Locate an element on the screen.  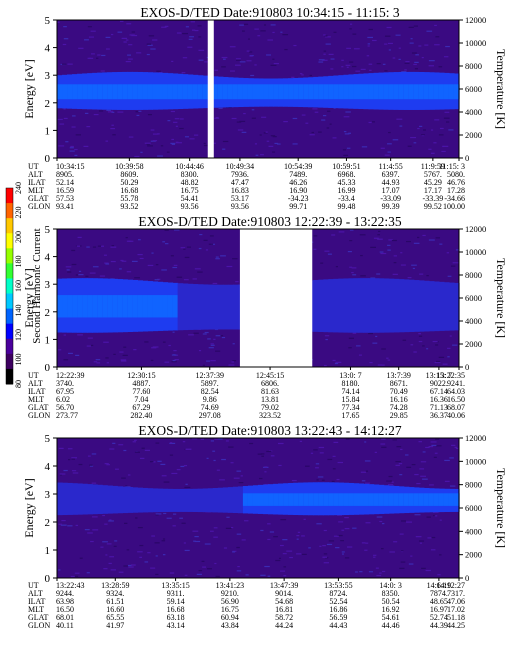
colorbar-frame is located at coordinates (9, 286).